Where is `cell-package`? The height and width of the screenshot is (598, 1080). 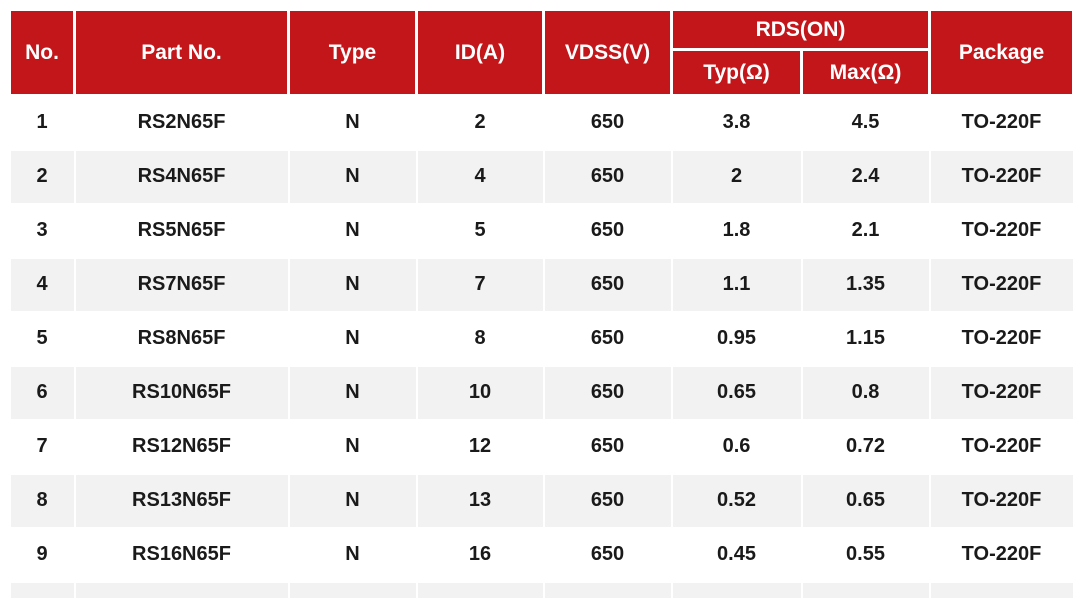
cell-package is located at coordinates (1001, 589).